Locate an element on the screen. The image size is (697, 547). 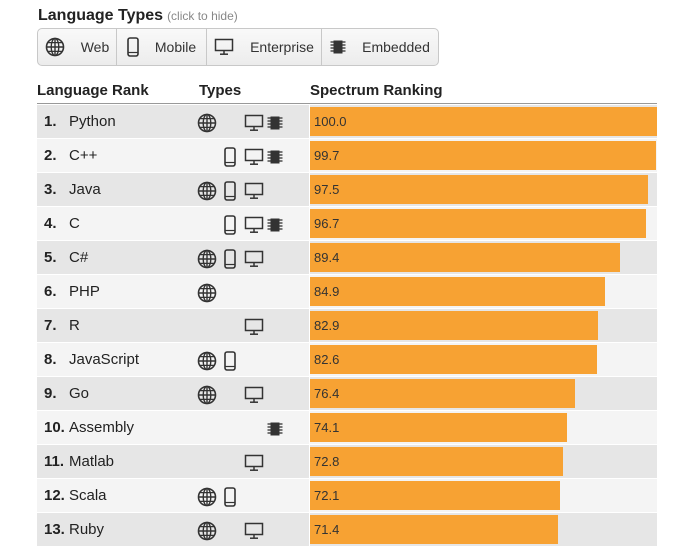
bar-track: 72.1 is located at coordinates (483, 495).